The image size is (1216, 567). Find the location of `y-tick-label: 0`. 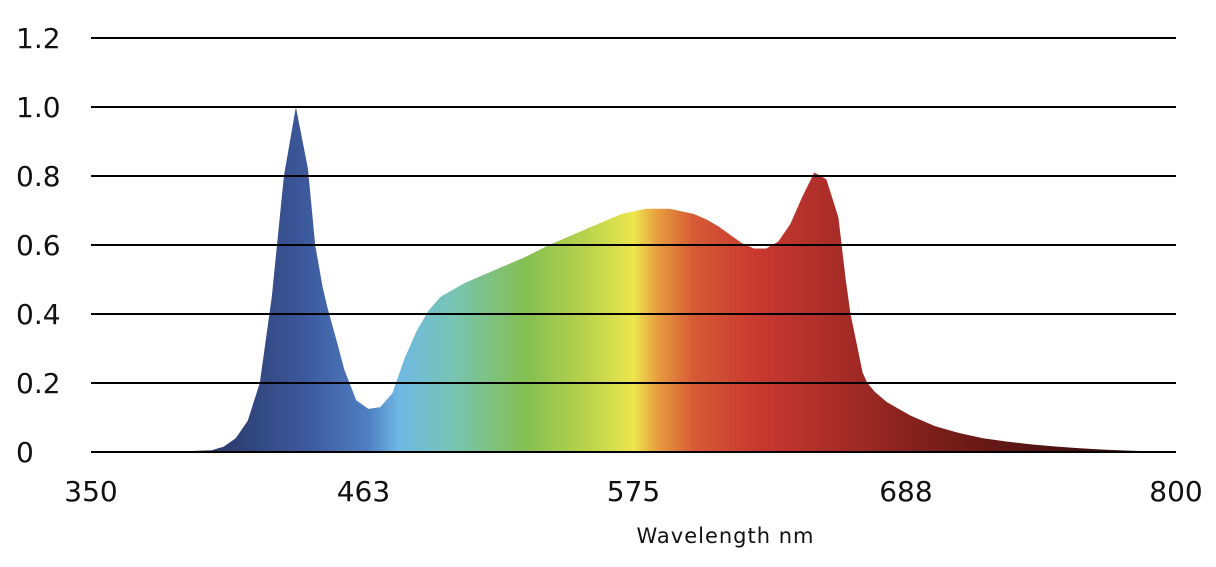

y-tick-label: 0 is located at coordinates (25, 452).